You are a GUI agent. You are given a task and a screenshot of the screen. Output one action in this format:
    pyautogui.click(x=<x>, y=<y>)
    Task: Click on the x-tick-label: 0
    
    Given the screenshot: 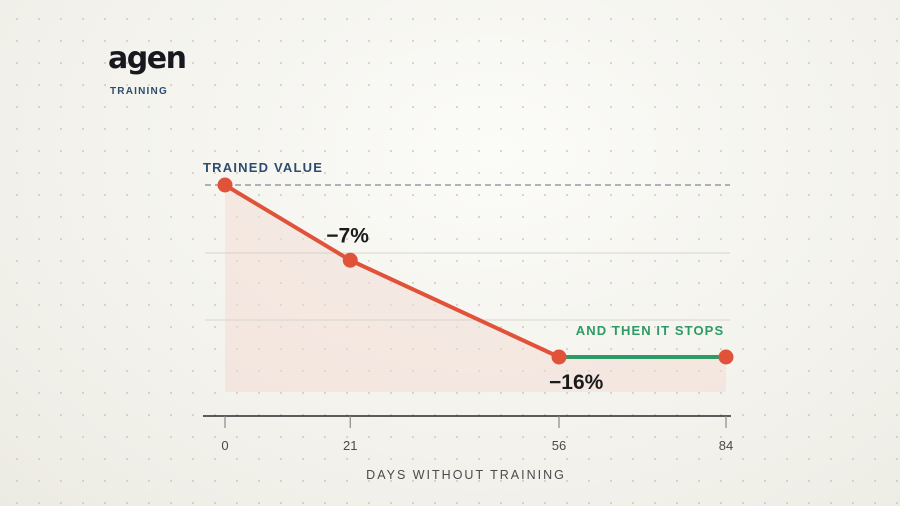 What is the action you would take?
    pyautogui.click(x=224, y=445)
    